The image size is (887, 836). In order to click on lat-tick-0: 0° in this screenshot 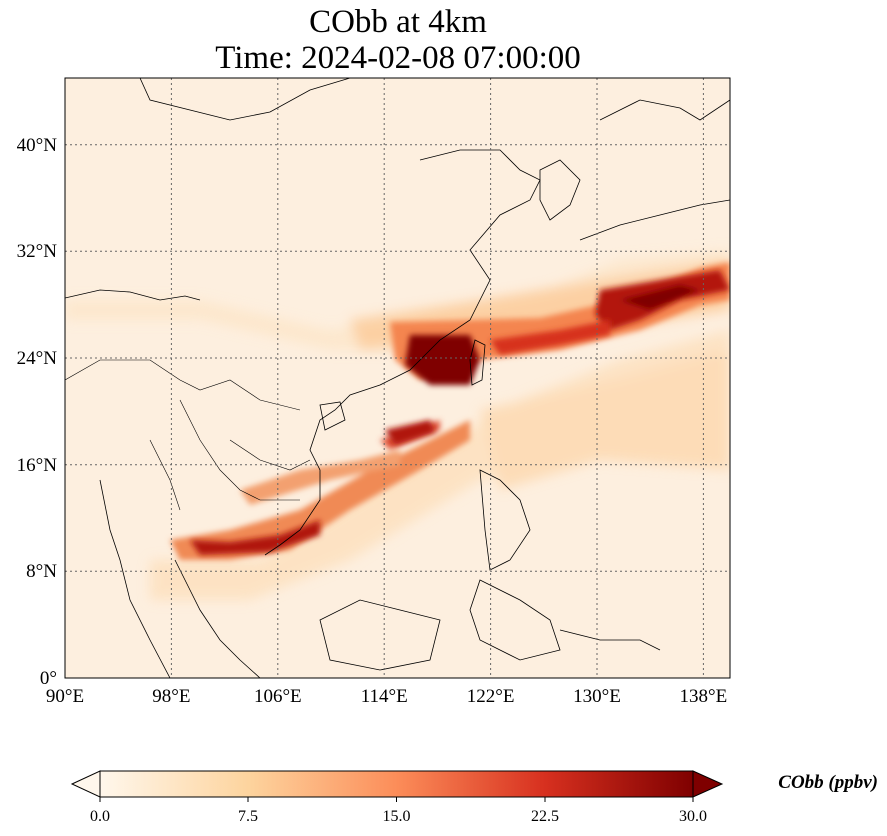, I will do `click(48, 678)`.